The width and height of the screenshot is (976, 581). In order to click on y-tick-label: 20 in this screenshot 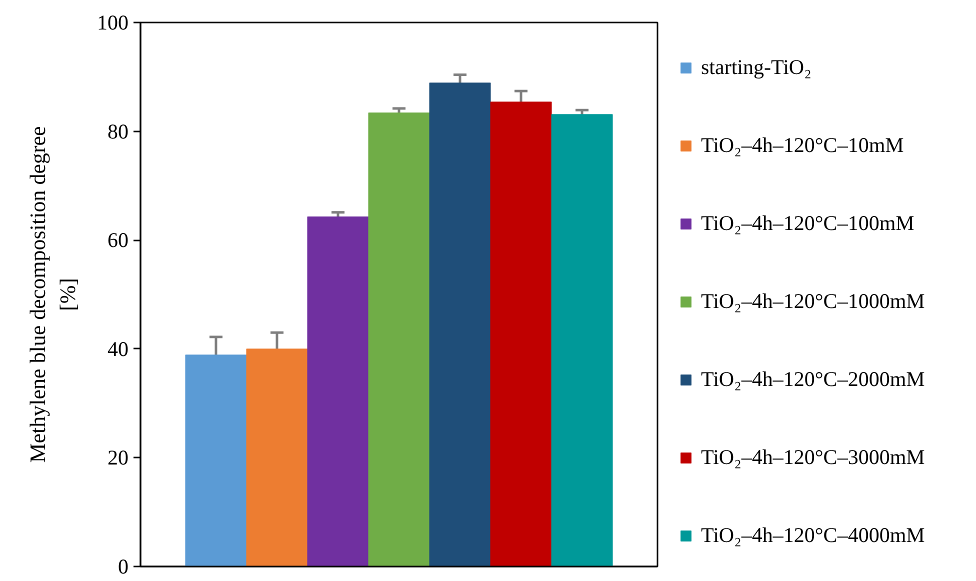, I will do `click(118, 458)`.